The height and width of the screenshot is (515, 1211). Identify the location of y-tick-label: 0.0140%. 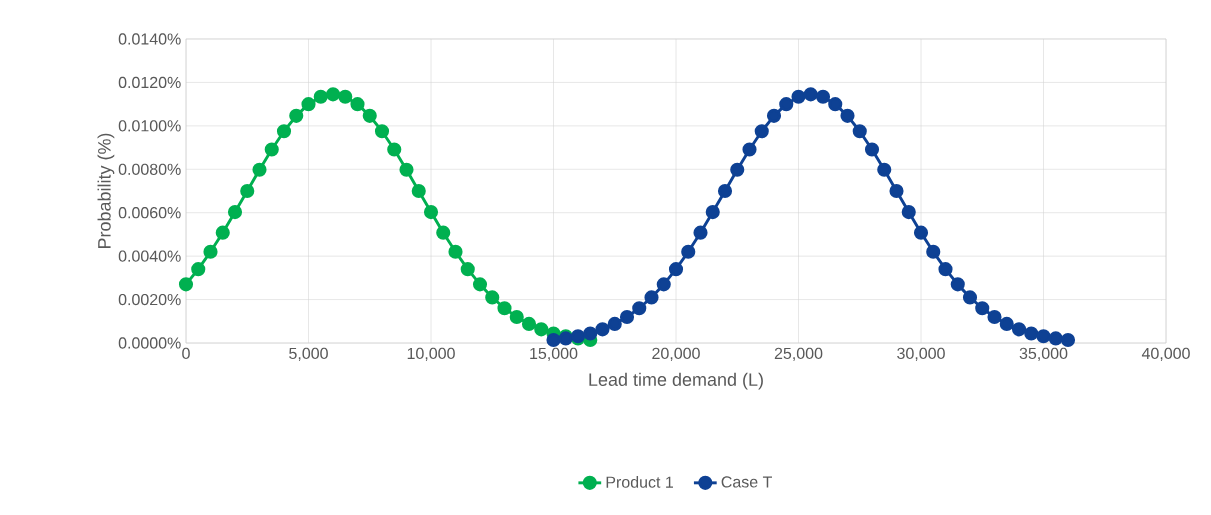
(149, 39).